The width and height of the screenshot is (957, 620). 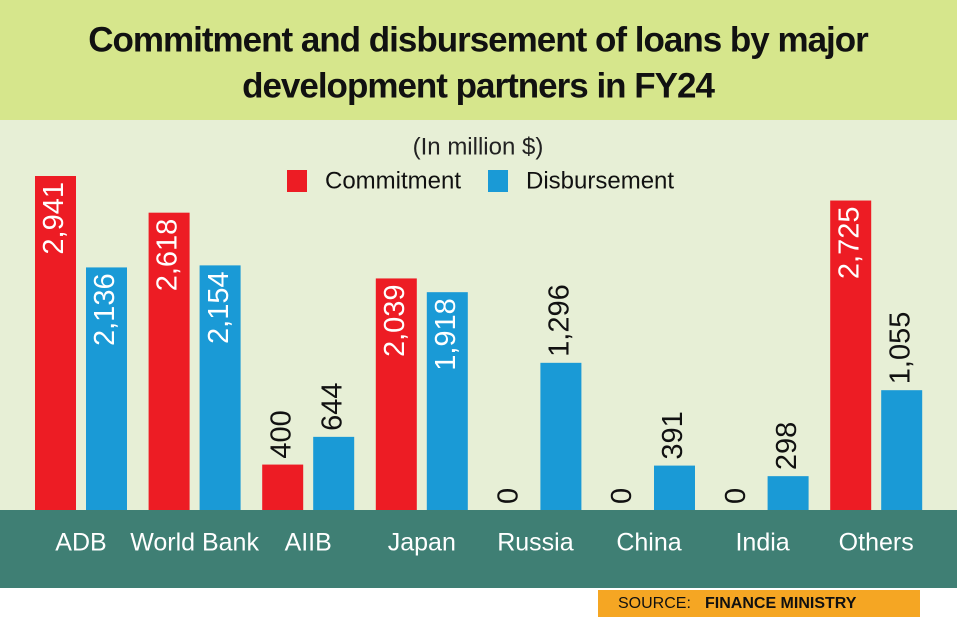 I want to click on source-box, so click(x=759, y=603).